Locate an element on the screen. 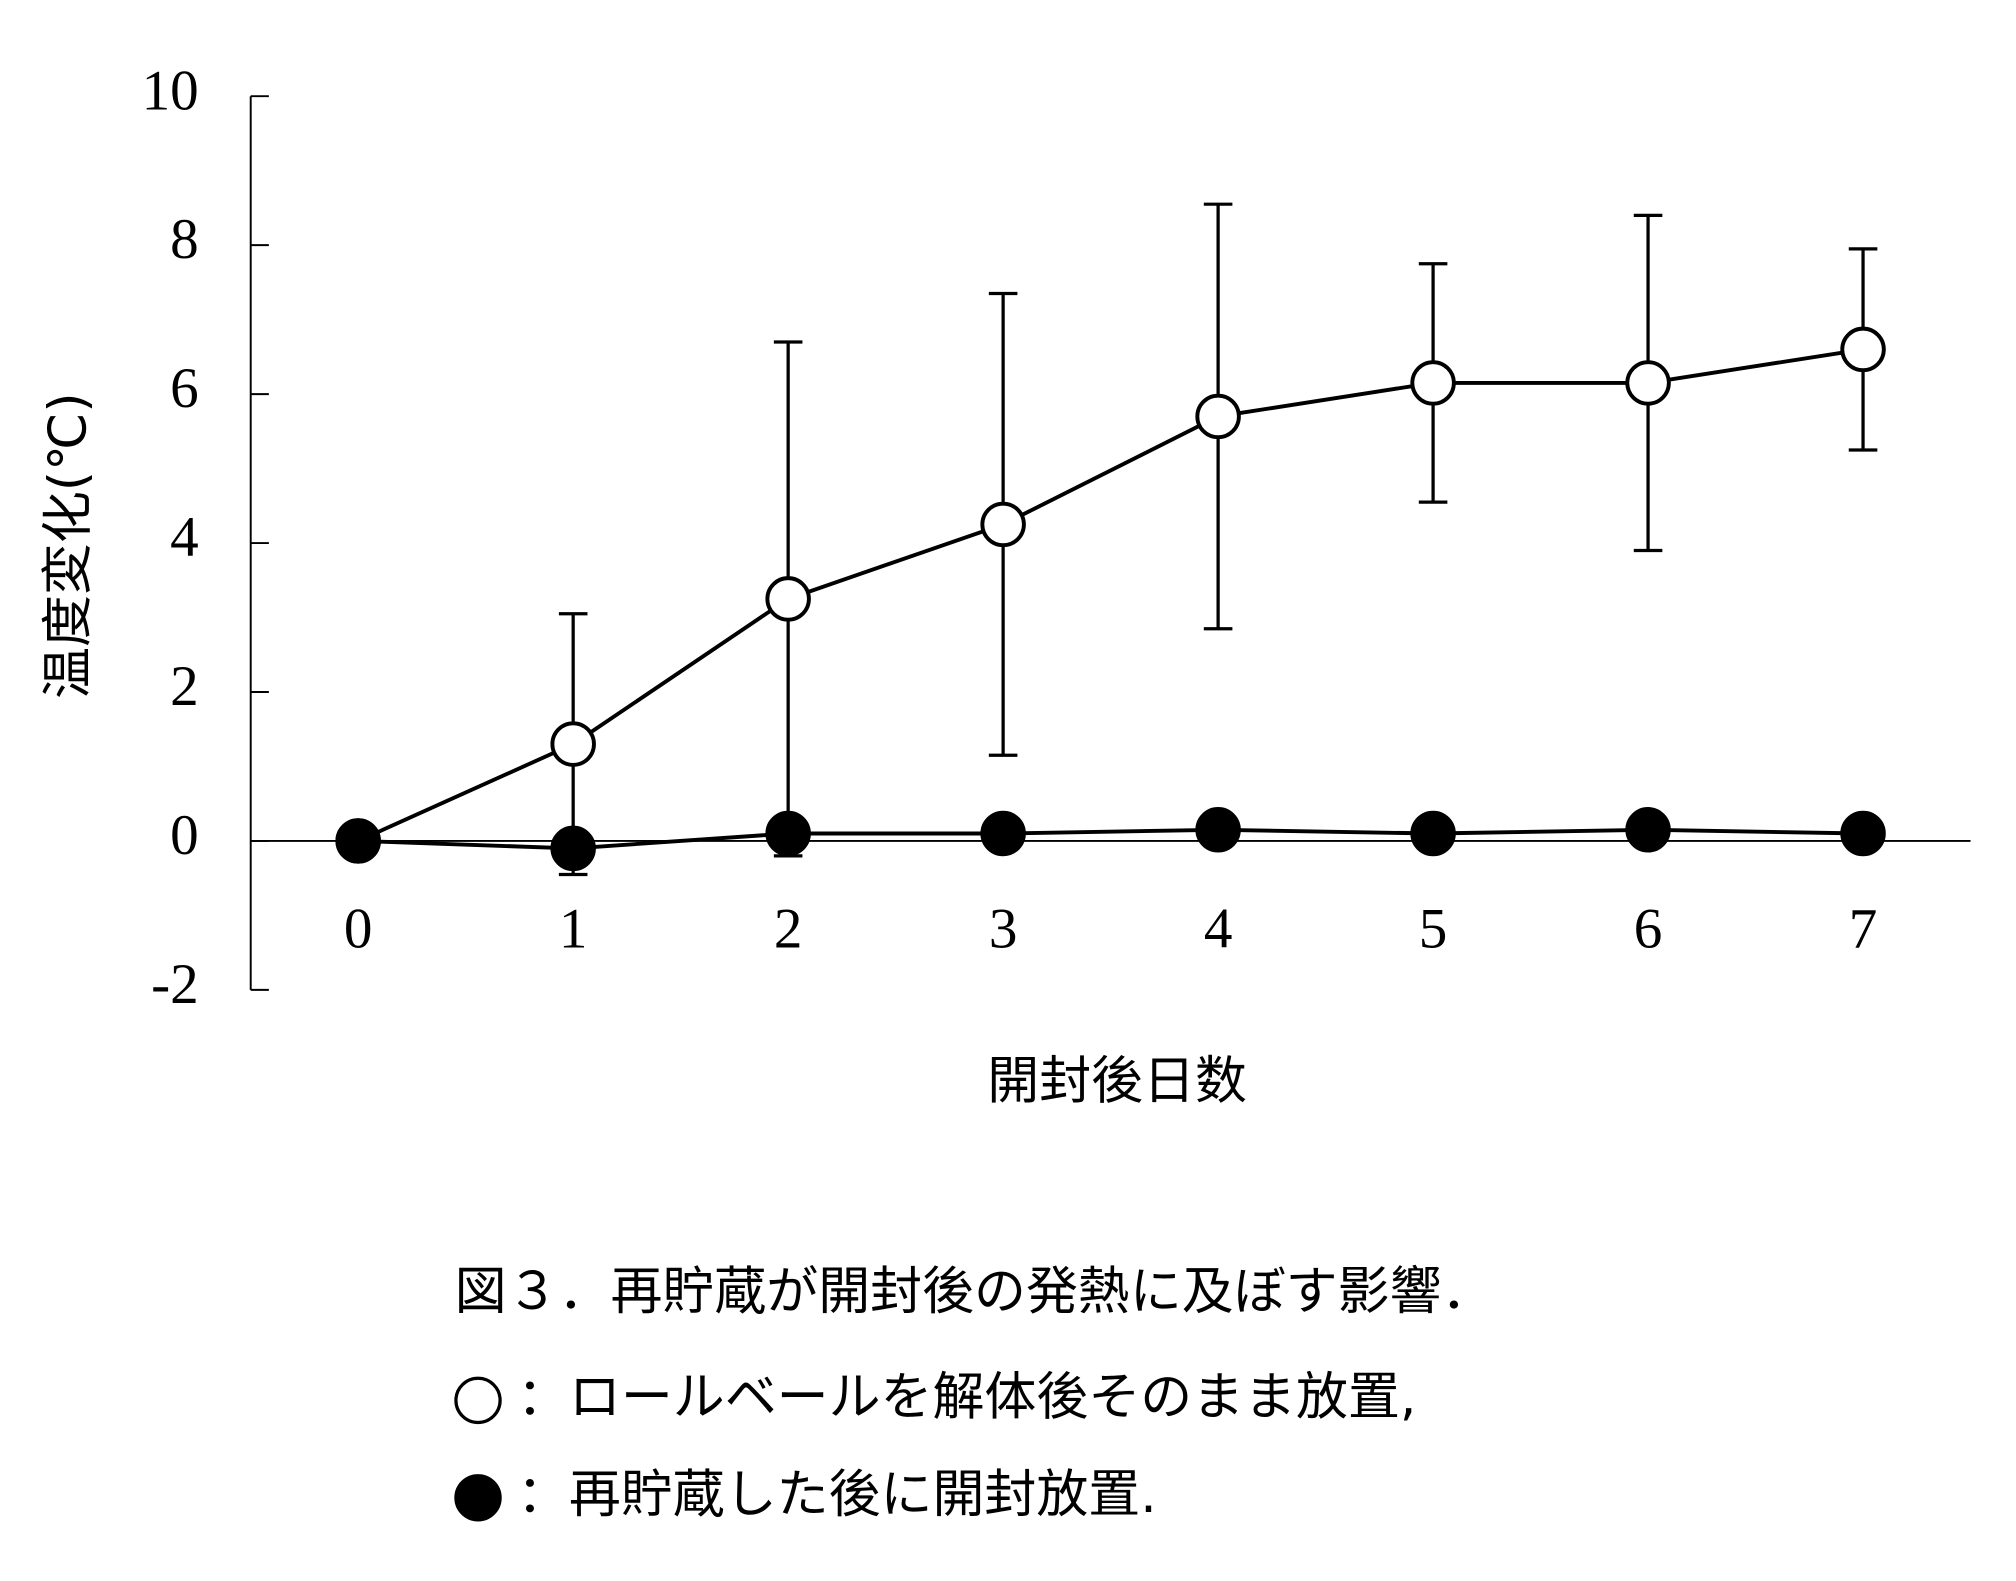 The height and width of the screenshot is (1581, 2016). legend-label: ：ロールベールを解体後そのまま放置, is located at coordinates (966, 1397).